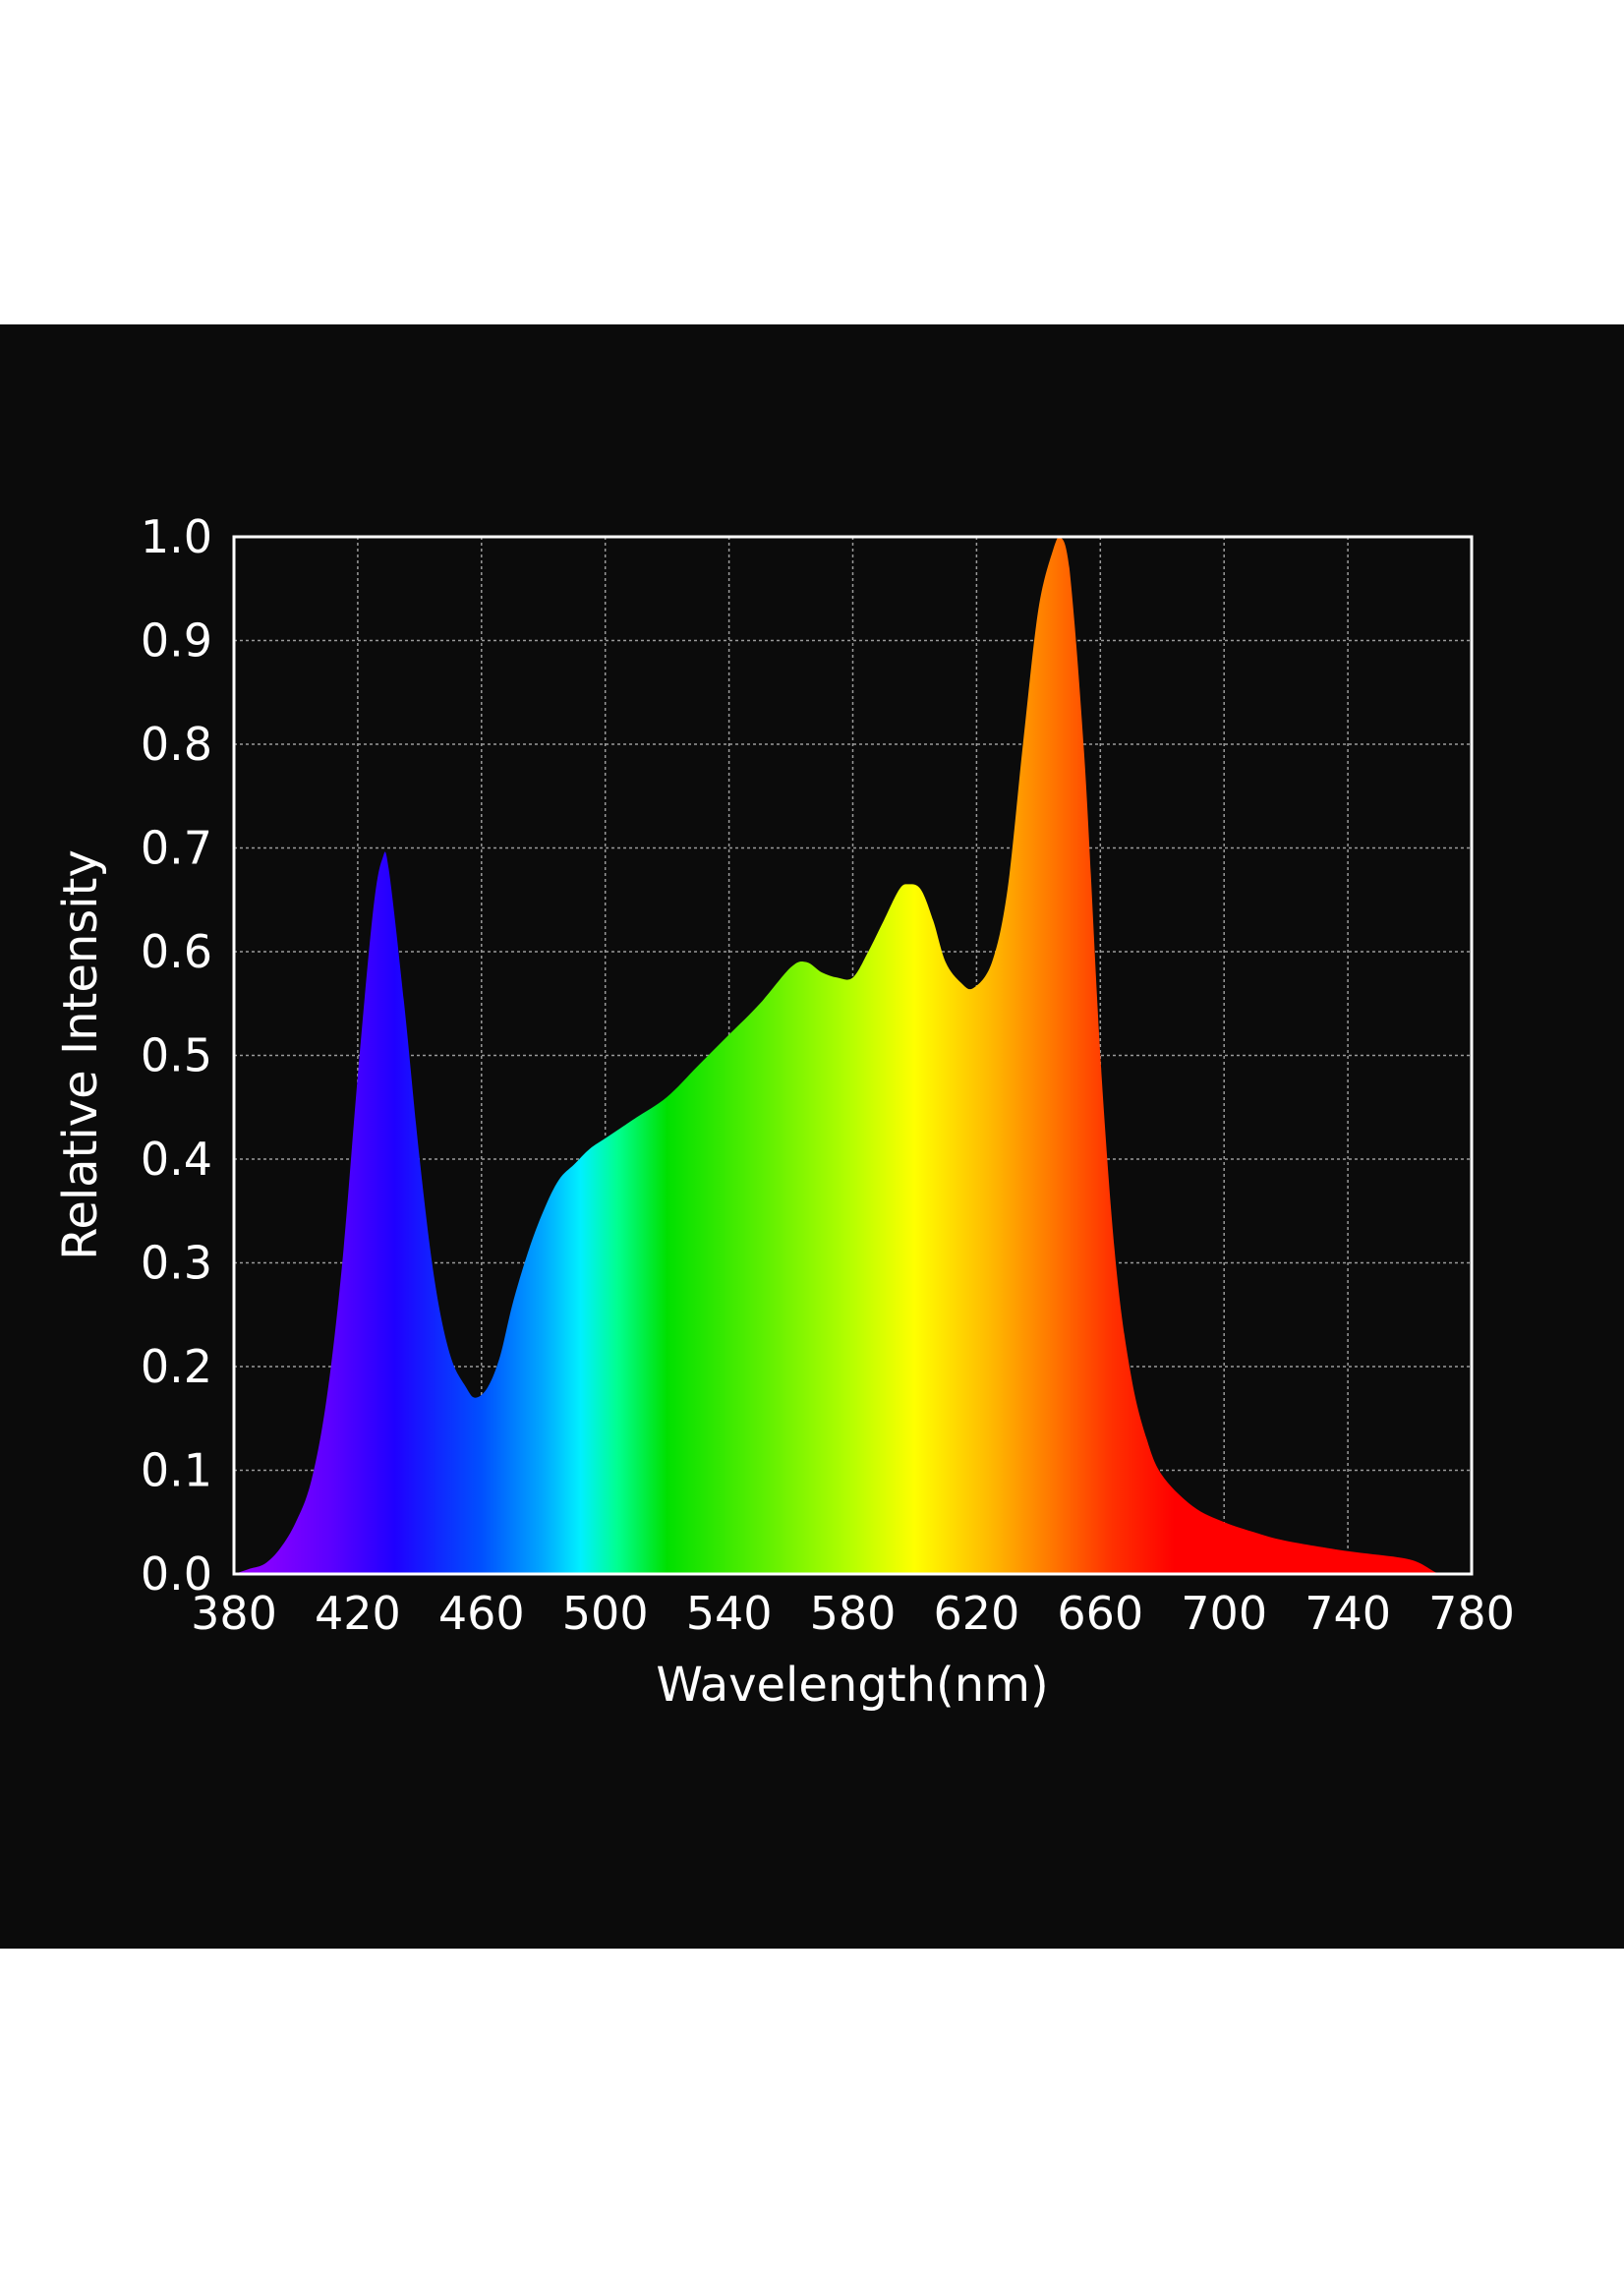  Describe the element at coordinates (176, 951) in the screenshot. I see `y-tick-label: 0.6` at that location.